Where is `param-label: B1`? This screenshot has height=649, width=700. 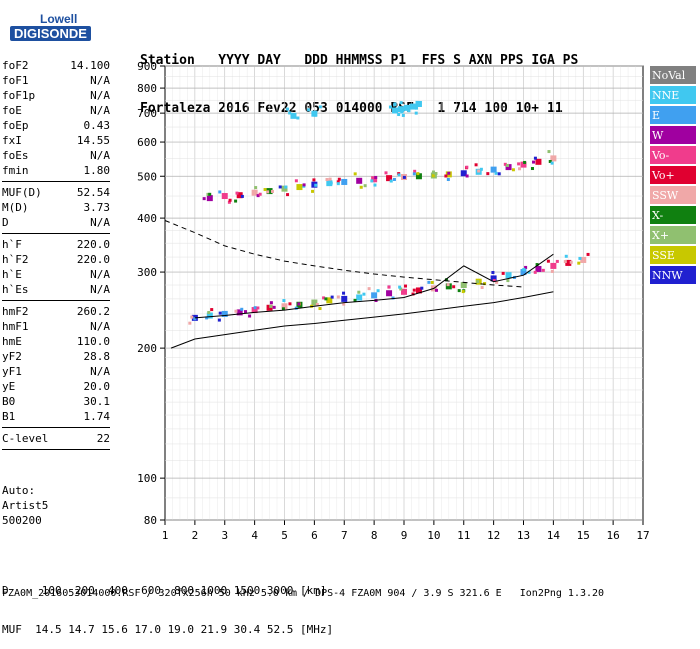
param-label: B1 is located at coordinates (9, 416).